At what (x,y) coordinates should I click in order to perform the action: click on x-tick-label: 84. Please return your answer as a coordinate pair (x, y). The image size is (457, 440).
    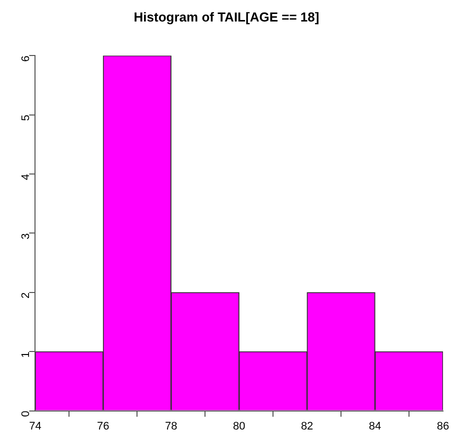
    Looking at the image, I should click on (375, 426).